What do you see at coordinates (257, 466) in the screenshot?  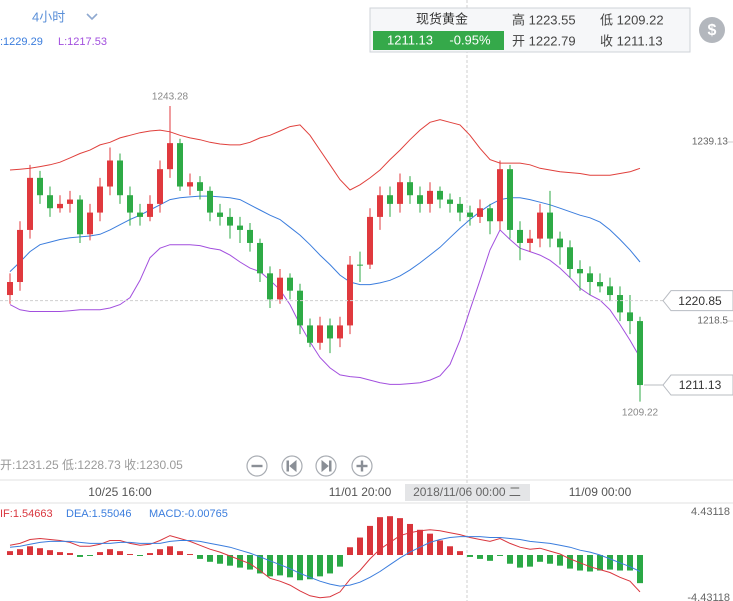 I see `zoom-out` at bounding box center [257, 466].